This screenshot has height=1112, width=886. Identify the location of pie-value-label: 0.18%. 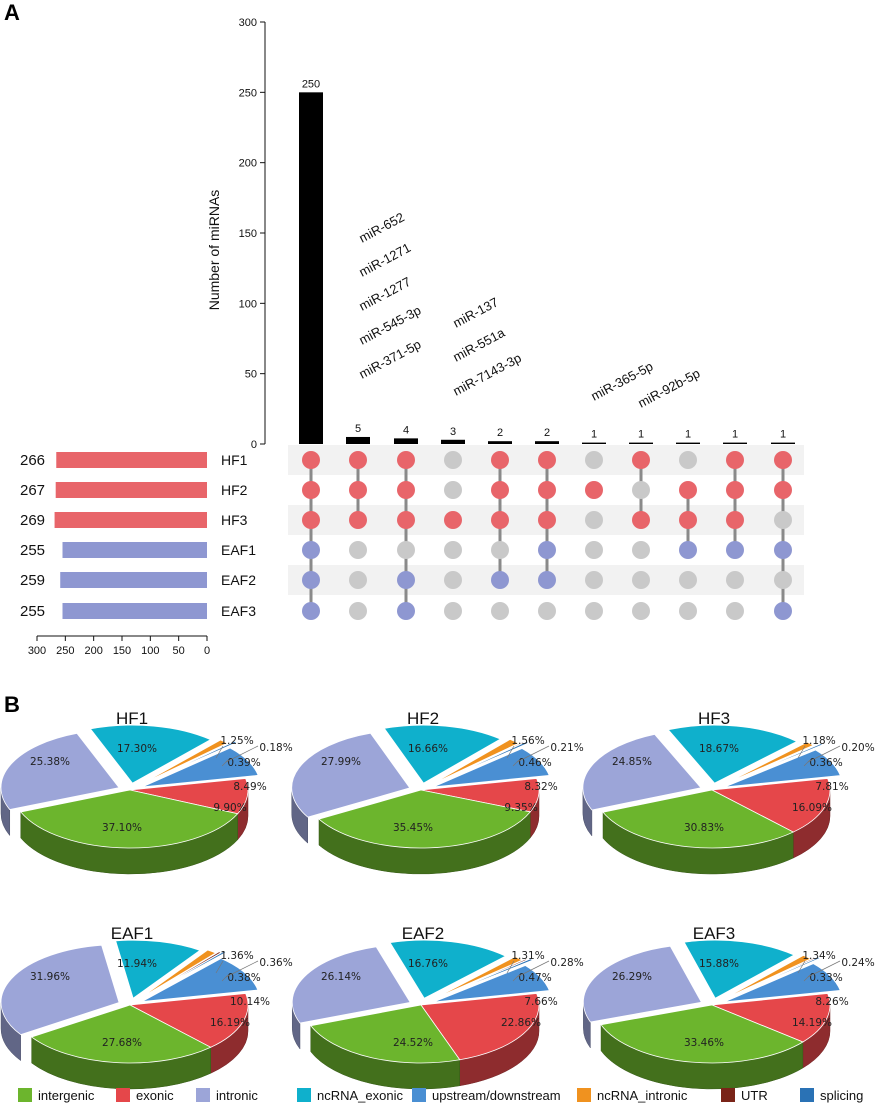
(275, 748).